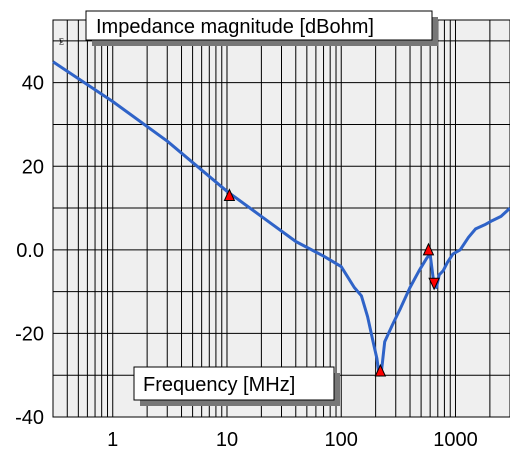  What do you see at coordinates (112, 439) in the screenshot?
I see `x-tick-label: 1` at bounding box center [112, 439].